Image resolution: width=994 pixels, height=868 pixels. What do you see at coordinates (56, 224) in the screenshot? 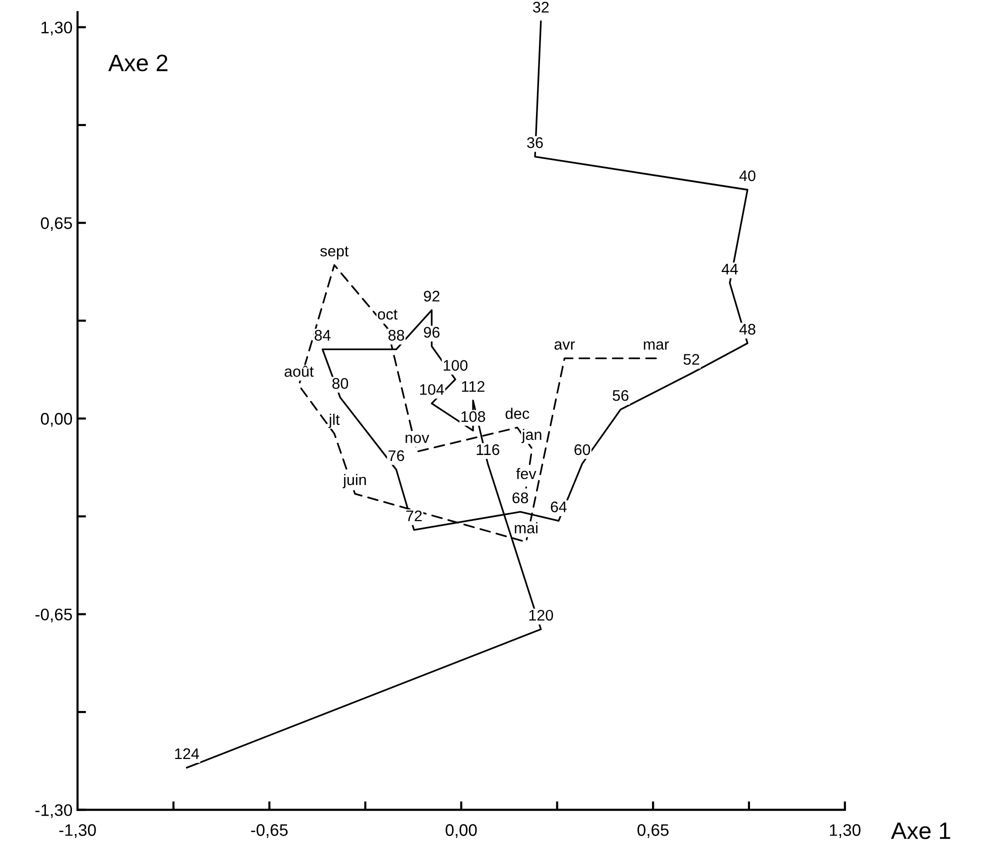
I see `y-tick-label: 0,65` at bounding box center [56, 224].